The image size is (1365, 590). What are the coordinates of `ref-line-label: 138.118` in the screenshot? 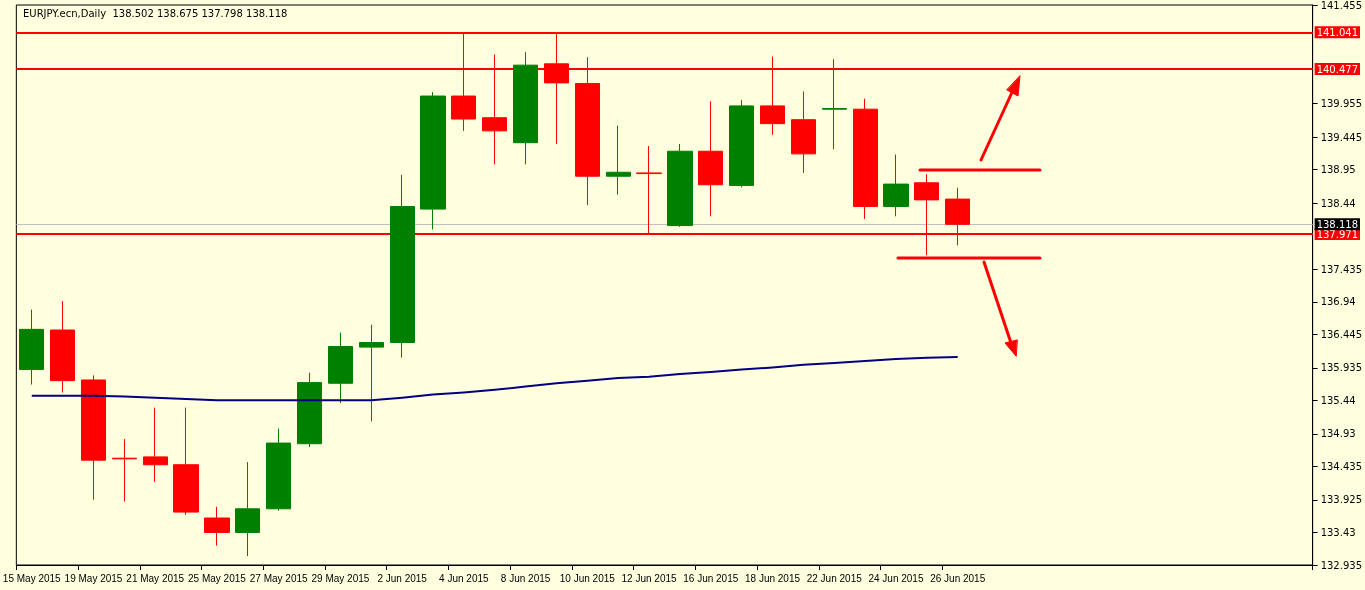 It's located at (1337, 224).